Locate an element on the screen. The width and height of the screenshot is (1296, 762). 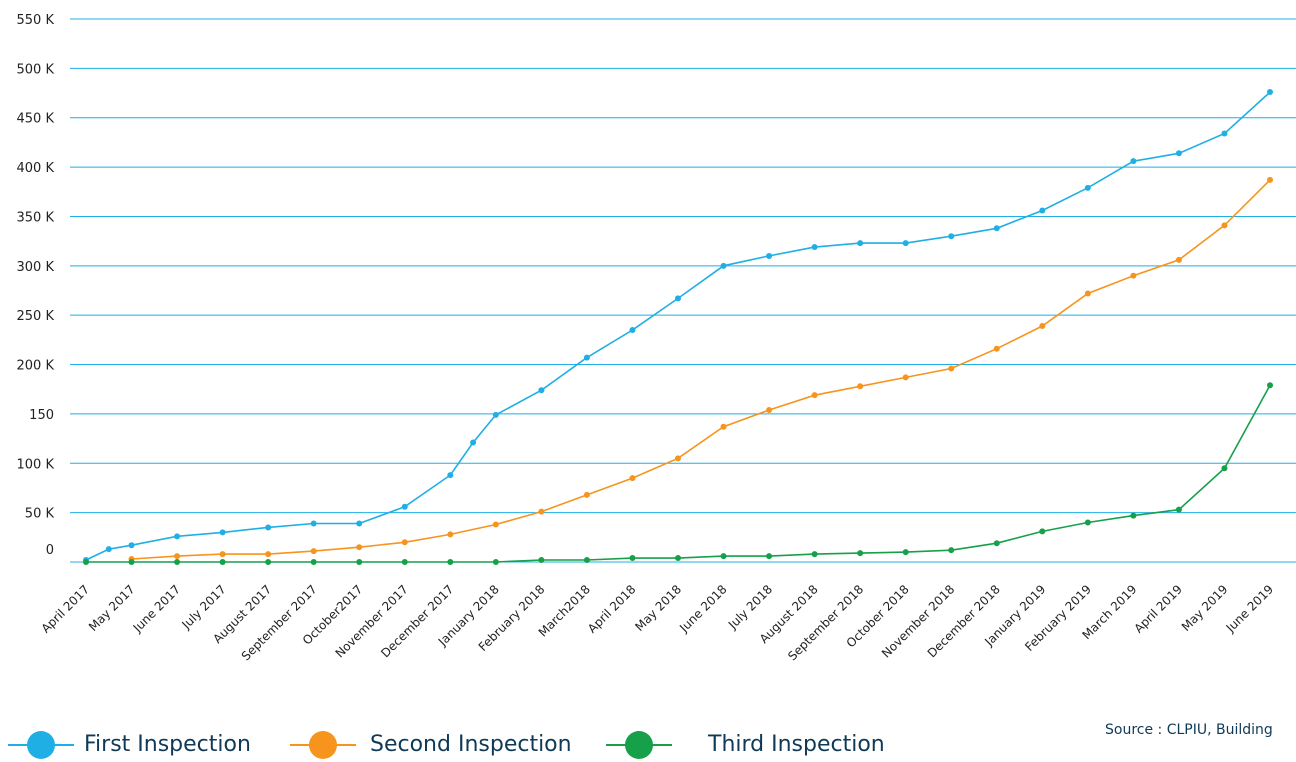
y-tick-label: 50 K is located at coordinates (40, 514).